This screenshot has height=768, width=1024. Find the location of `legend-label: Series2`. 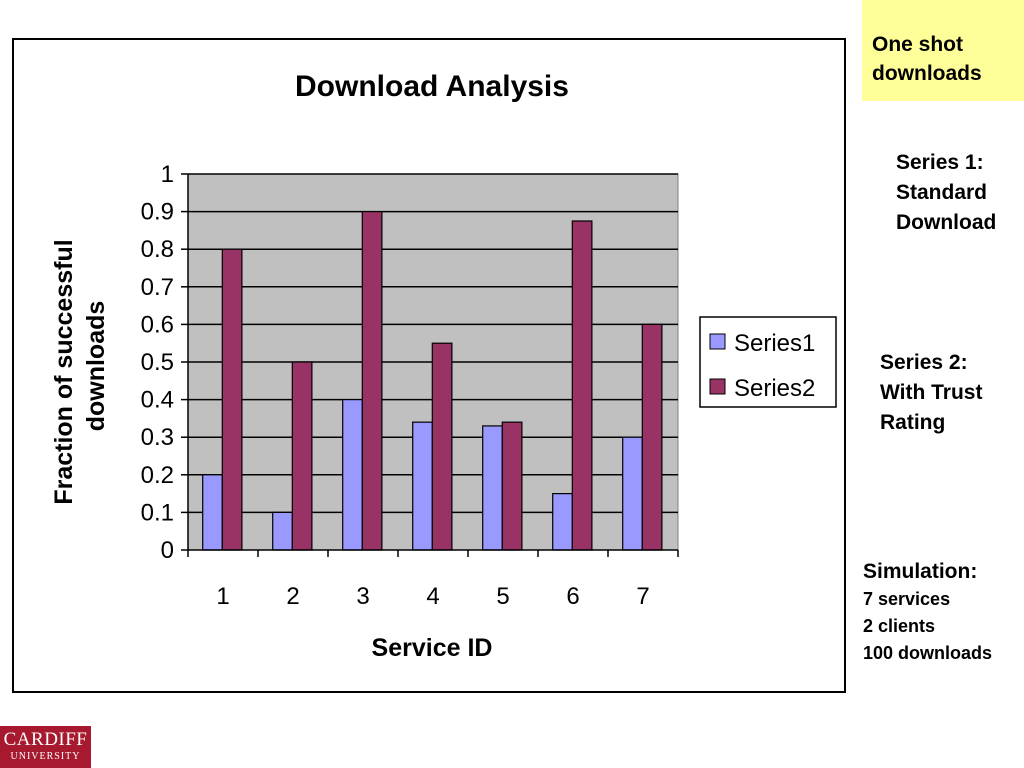

legend-label: Series2 is located at coordinates (774, 388).